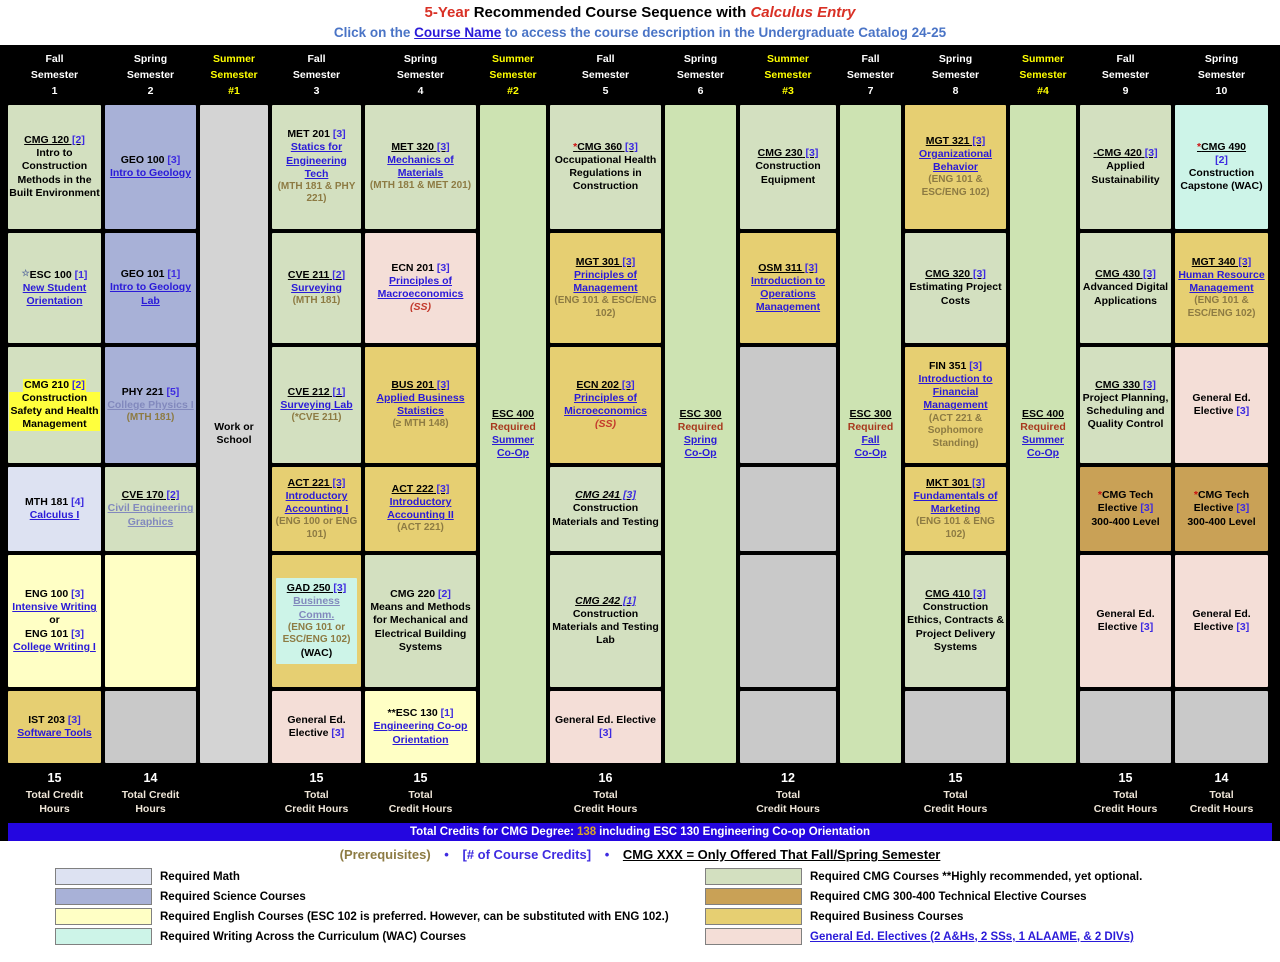 The height and width of the screenshot is (962, 1280). Describe the element at coordinates (955, 140) in the screenshot. I see `course-code: MGT 321 [3]` at that location.